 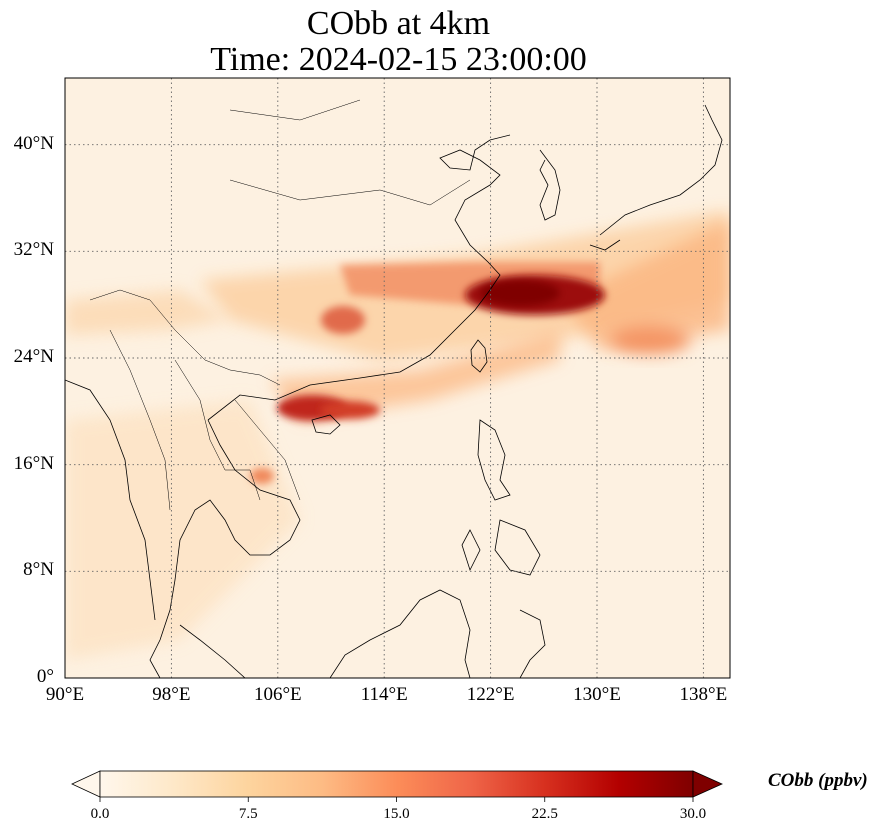 I want to click on coastline-taiwan, so click(x=479, y=356).